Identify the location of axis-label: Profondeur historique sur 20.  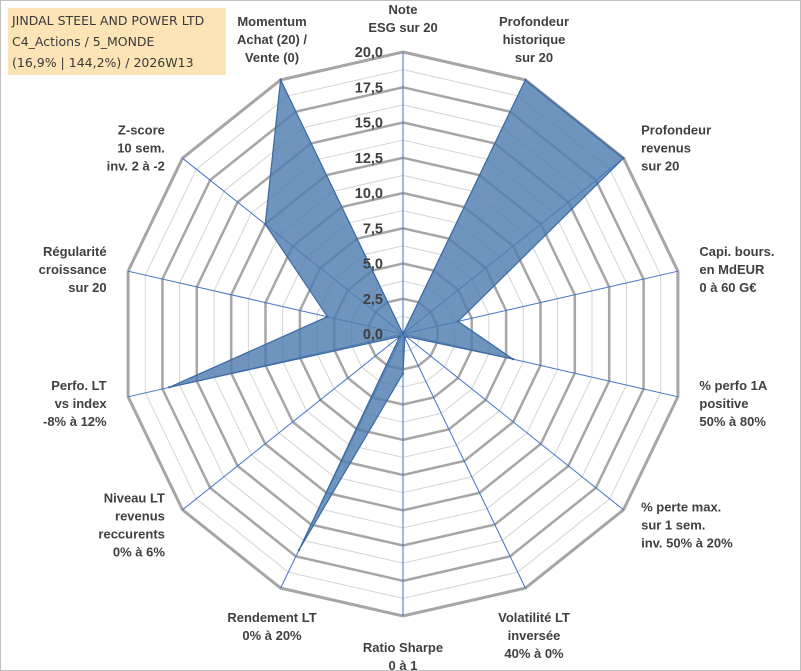
(534, 39).